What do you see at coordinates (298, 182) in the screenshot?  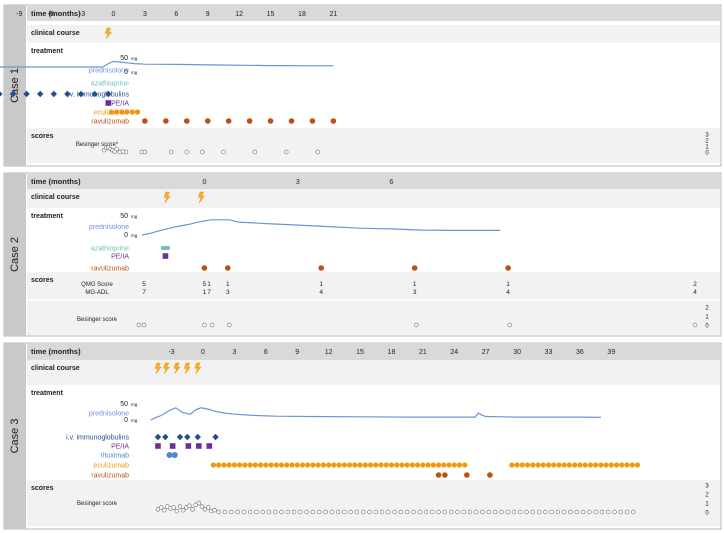 I see `case2-x-tick: 3` at bounding box center [298, 182].